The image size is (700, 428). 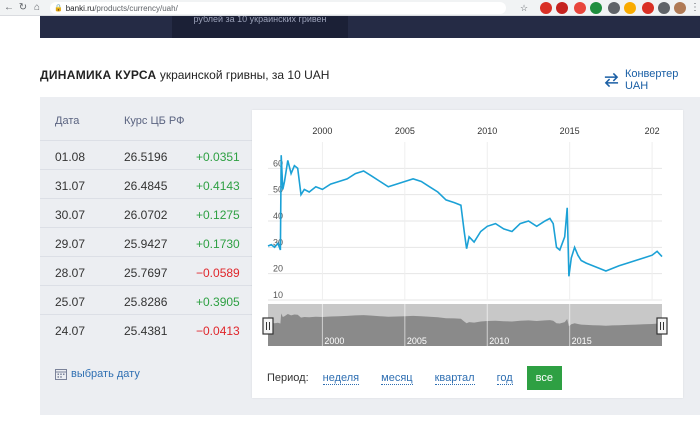 I want to click on x-tick-label: 202, so click(x=652, y=131).